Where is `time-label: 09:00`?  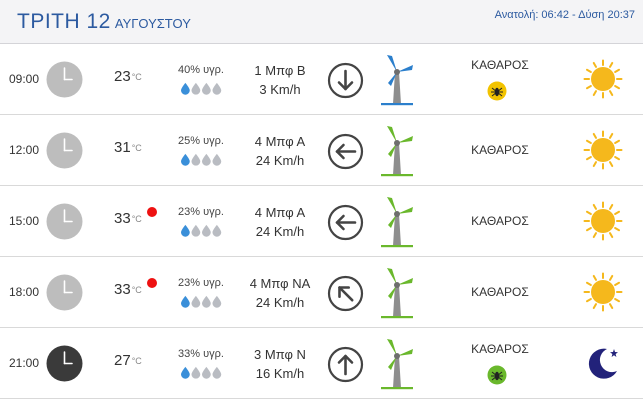 time-label: 09:00 is located at coordinates (24, 79).